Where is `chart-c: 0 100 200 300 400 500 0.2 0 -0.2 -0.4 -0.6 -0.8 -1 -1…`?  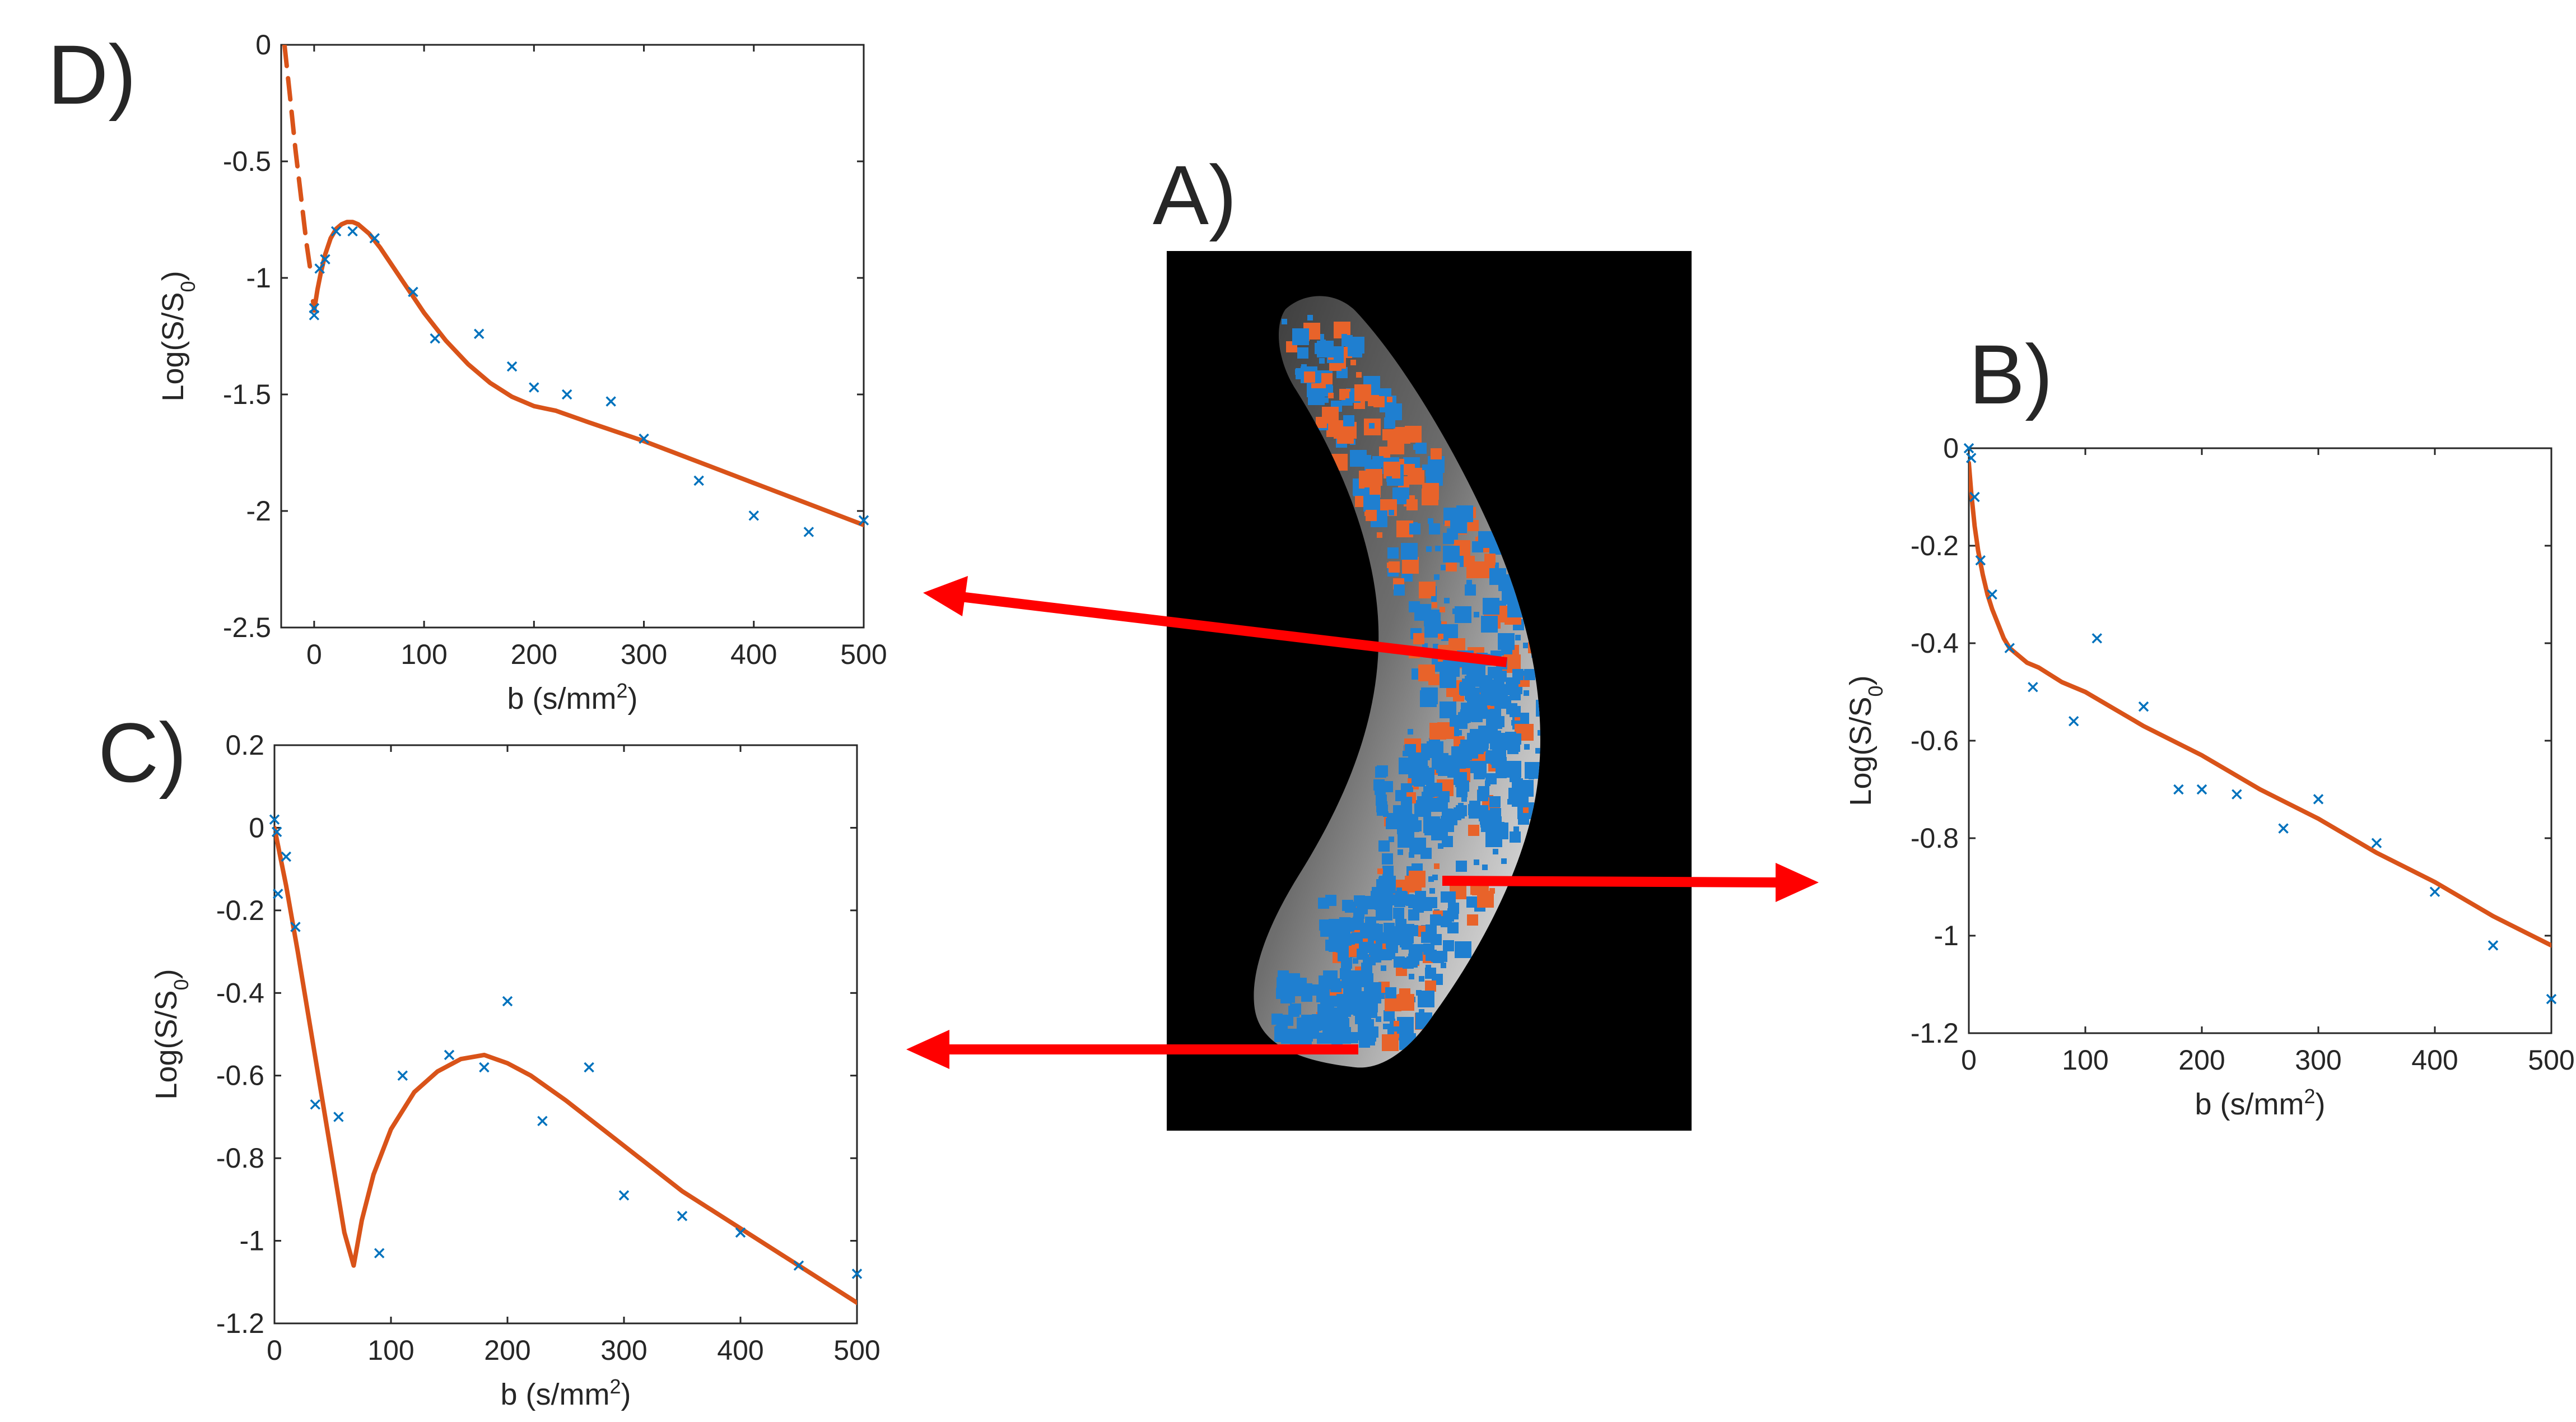 chart-c: 0 100 200 300 400 500 0.2 0 -0.2 -0.4 -0.6 -0.8 -1 -1… is located at coordinates (515, 1070).